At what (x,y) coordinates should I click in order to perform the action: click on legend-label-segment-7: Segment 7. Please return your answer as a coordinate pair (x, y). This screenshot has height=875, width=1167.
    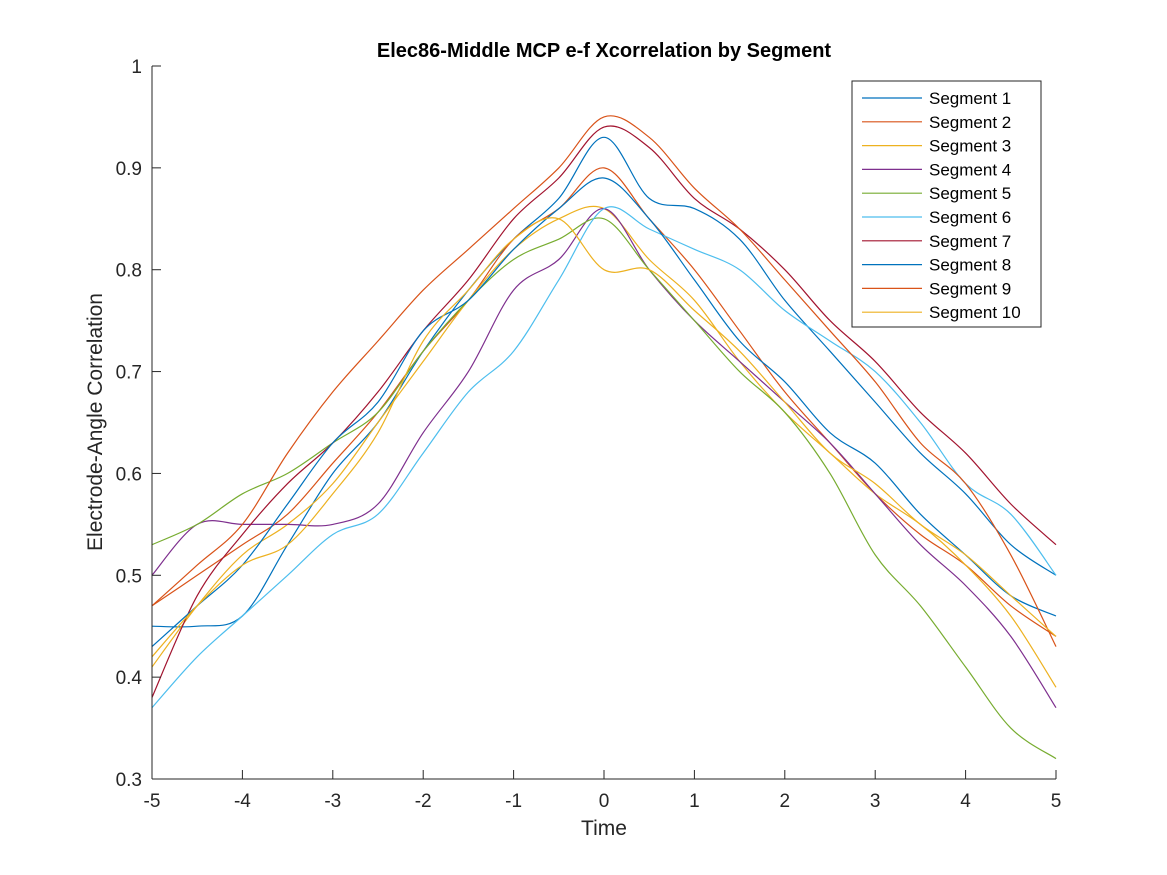
    Looking at the image, I should click on (970, 241).